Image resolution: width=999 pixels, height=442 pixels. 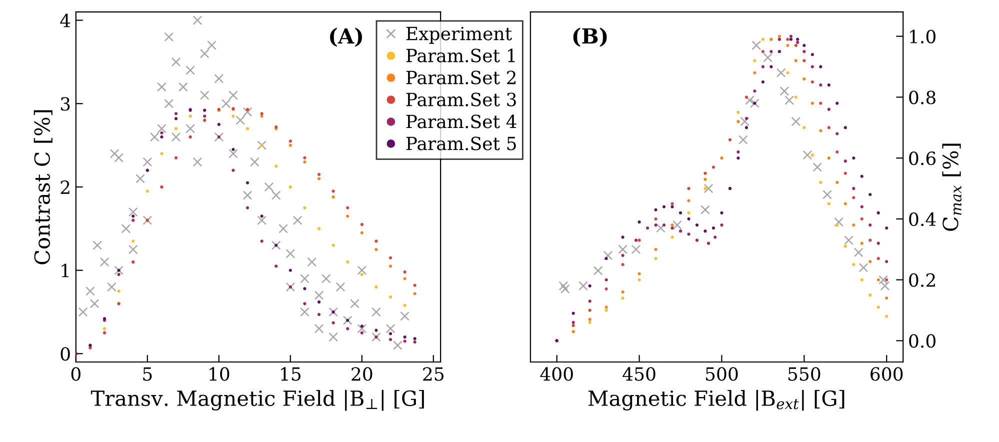 I want to click on x-tick-label: 600, so click(x=886, y=374).